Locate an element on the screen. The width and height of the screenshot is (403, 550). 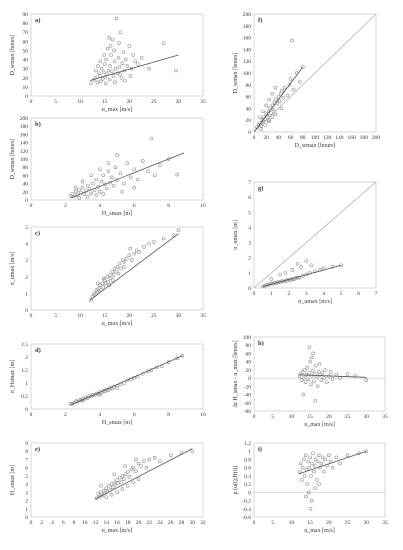
x-tick-label: 5 is located at coordinates (272, 417).